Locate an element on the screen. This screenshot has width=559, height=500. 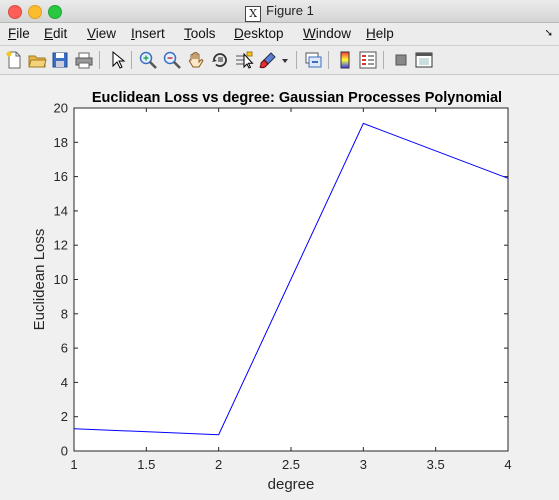
window-title: X Figure 1 is located at coordinates (279, 12).